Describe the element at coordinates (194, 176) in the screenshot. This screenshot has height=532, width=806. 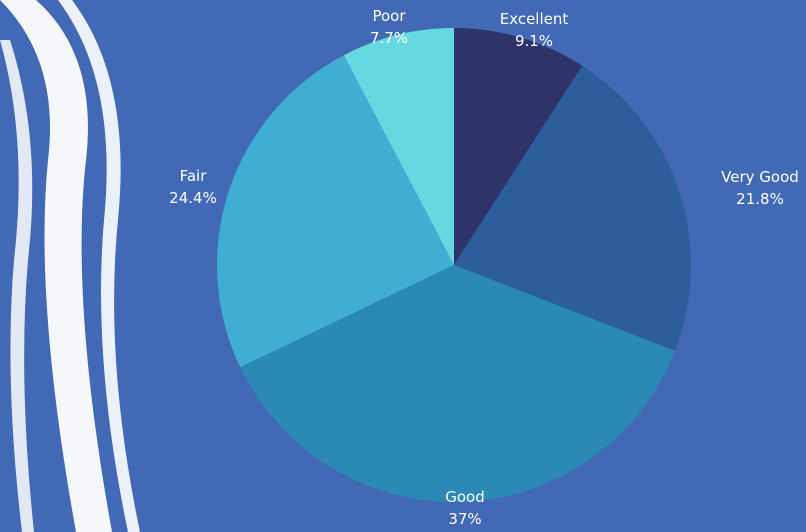
I see `slice-label-category: Fair` at that location.